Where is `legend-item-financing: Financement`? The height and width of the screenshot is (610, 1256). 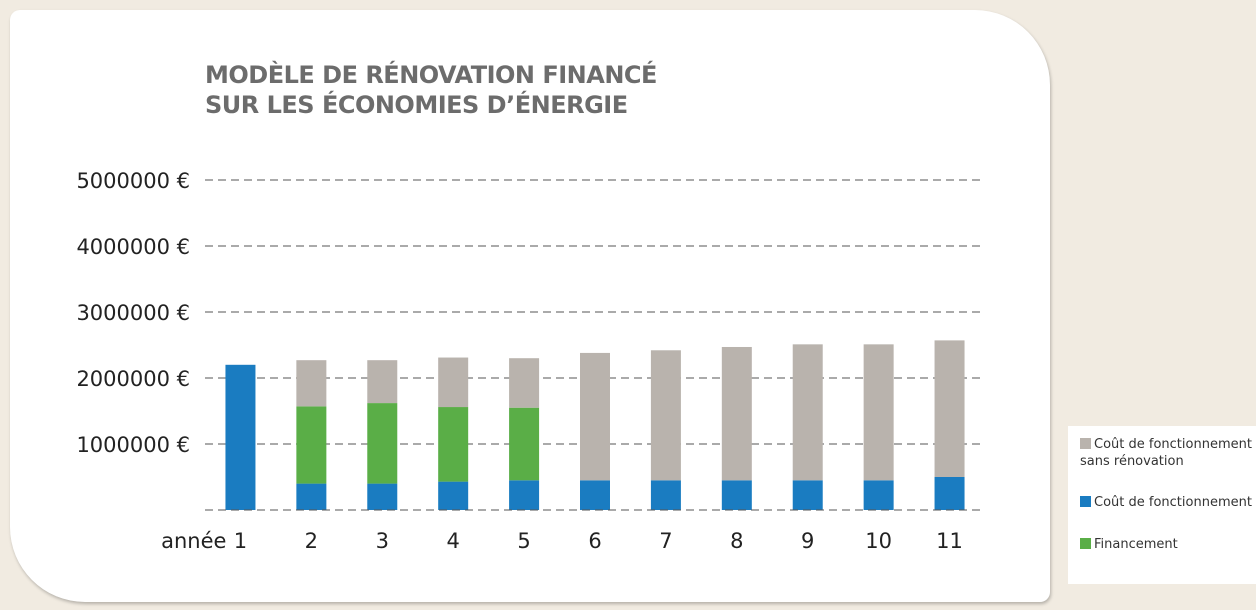
legend-item-financing: Financement is located at coordinates (1129, 544).